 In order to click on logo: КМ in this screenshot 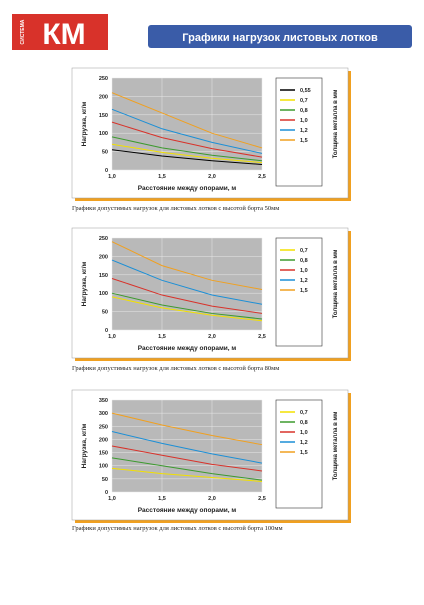, I will do `click(63, 34)`.